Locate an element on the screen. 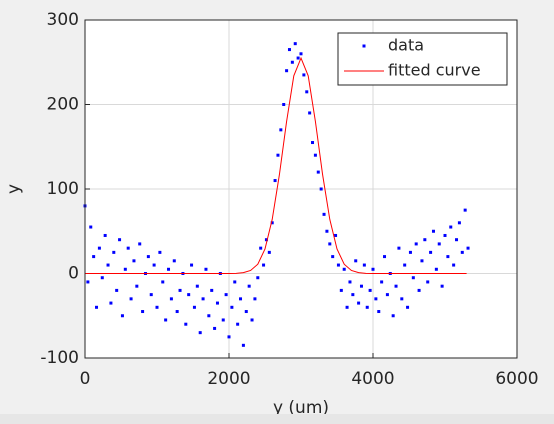  y-axis-label: y is located at coordinates (14, 189).